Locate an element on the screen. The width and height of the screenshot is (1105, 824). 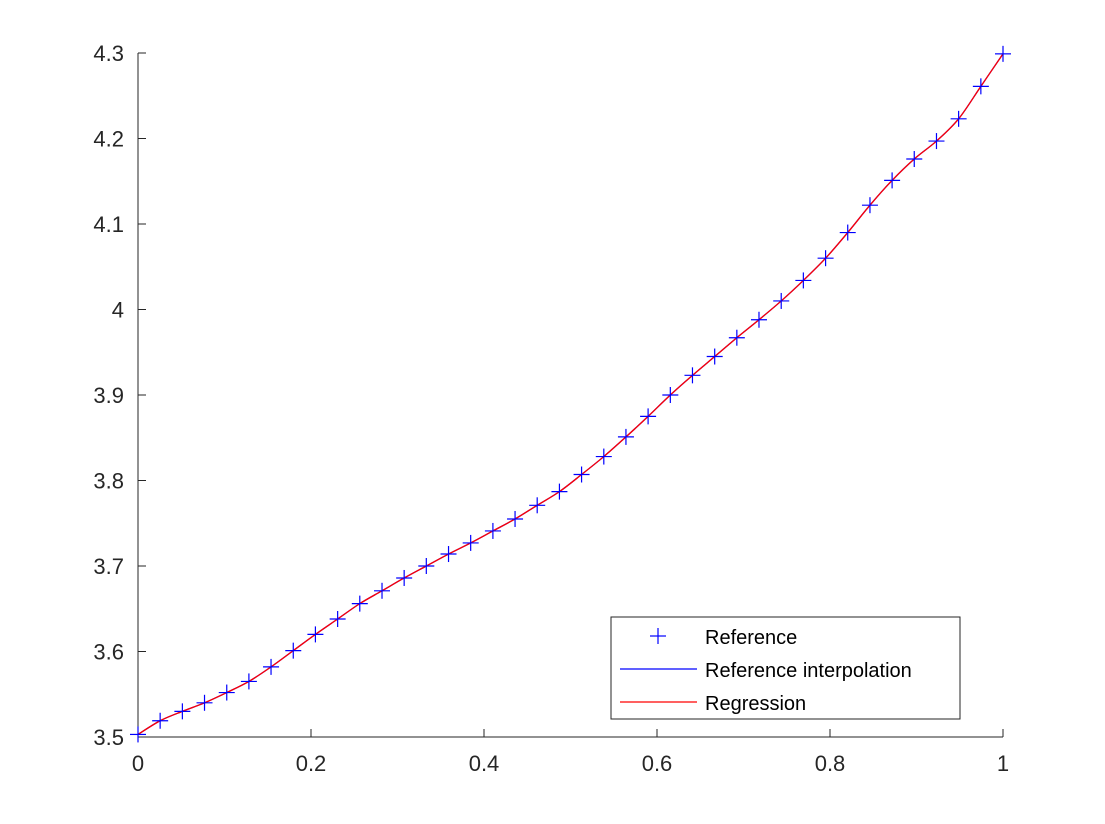
y-tick-label: 3.7 is located at coordinates (108, 566).